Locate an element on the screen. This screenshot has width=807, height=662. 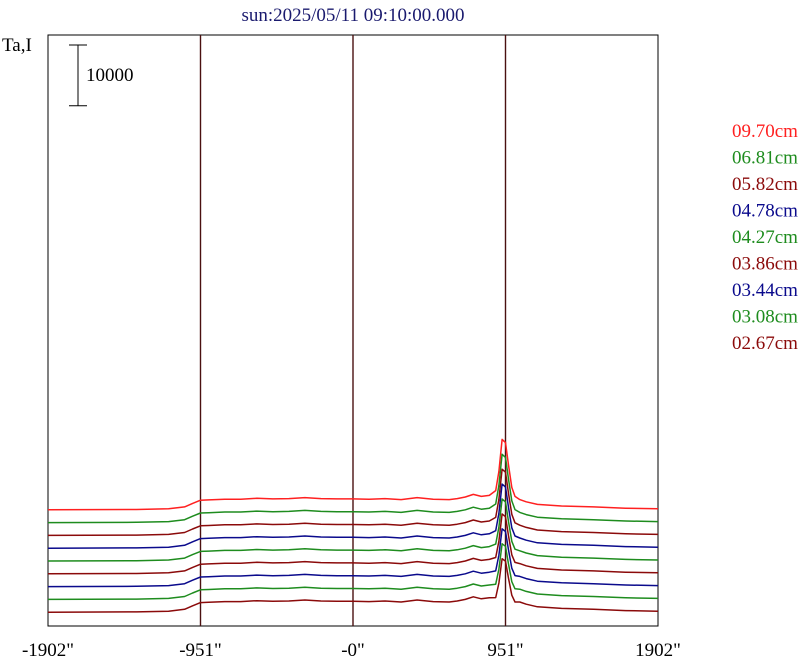
legend-item: 03.86cm is located at coordinates (765, 264).